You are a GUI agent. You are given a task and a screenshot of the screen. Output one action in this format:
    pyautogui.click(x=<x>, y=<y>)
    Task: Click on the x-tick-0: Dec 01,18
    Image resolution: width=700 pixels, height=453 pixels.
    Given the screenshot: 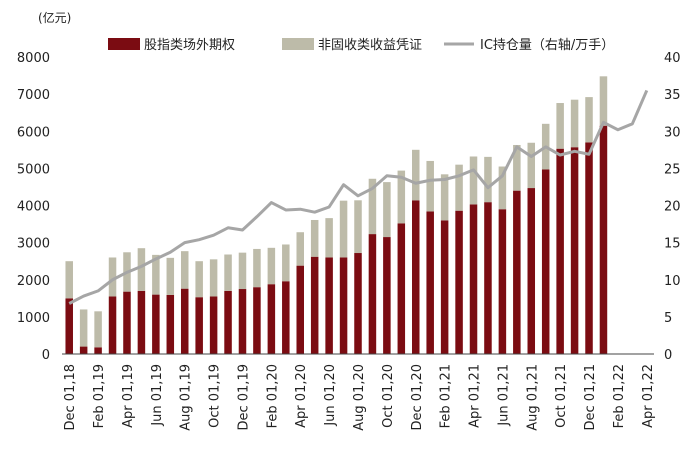 What is the action you would take?
    pyautogui.click(x=70, y=397)
    